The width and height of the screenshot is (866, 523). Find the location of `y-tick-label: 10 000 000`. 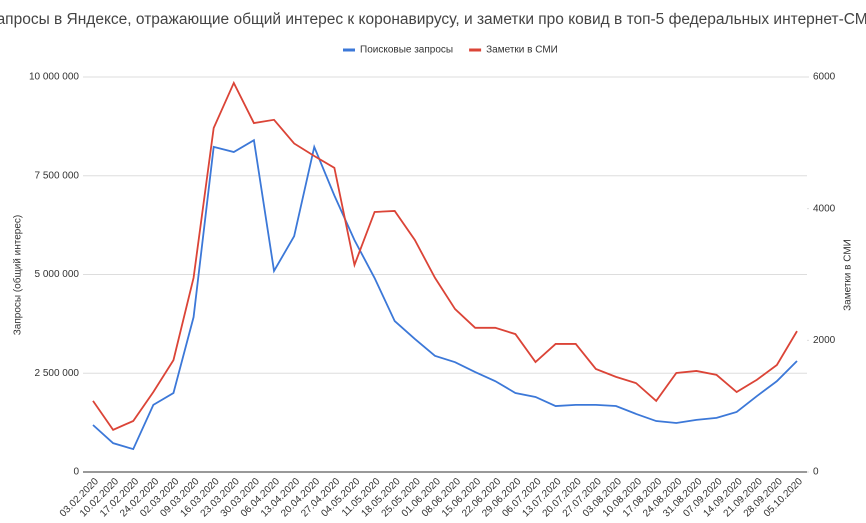

y-tick-label: 10 000 000 is located at coordinates (54, 77).